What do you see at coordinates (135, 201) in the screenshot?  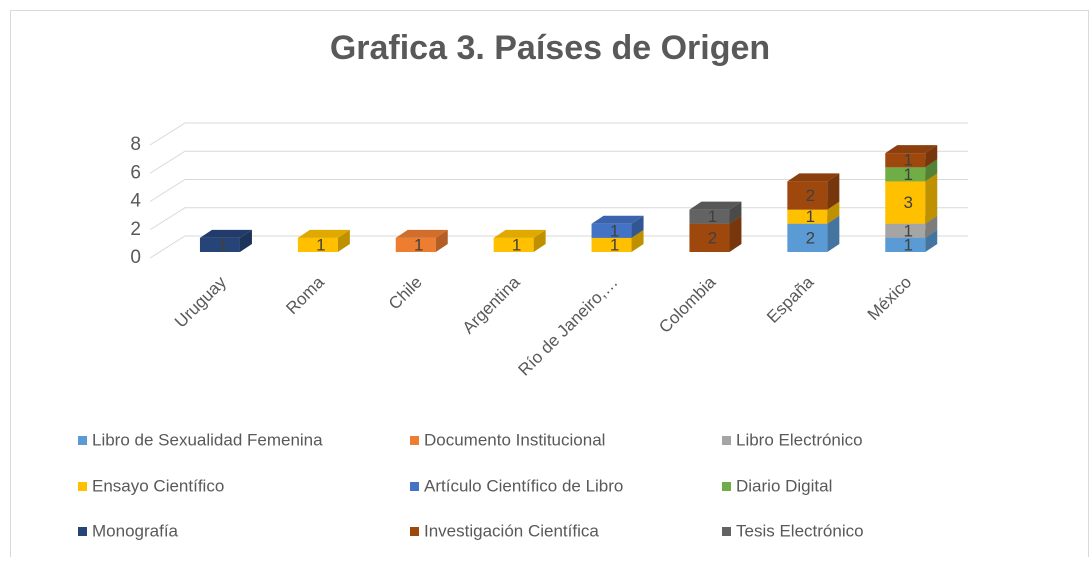 I see `y-tick-label: 4` at bounding box center [135, 201].